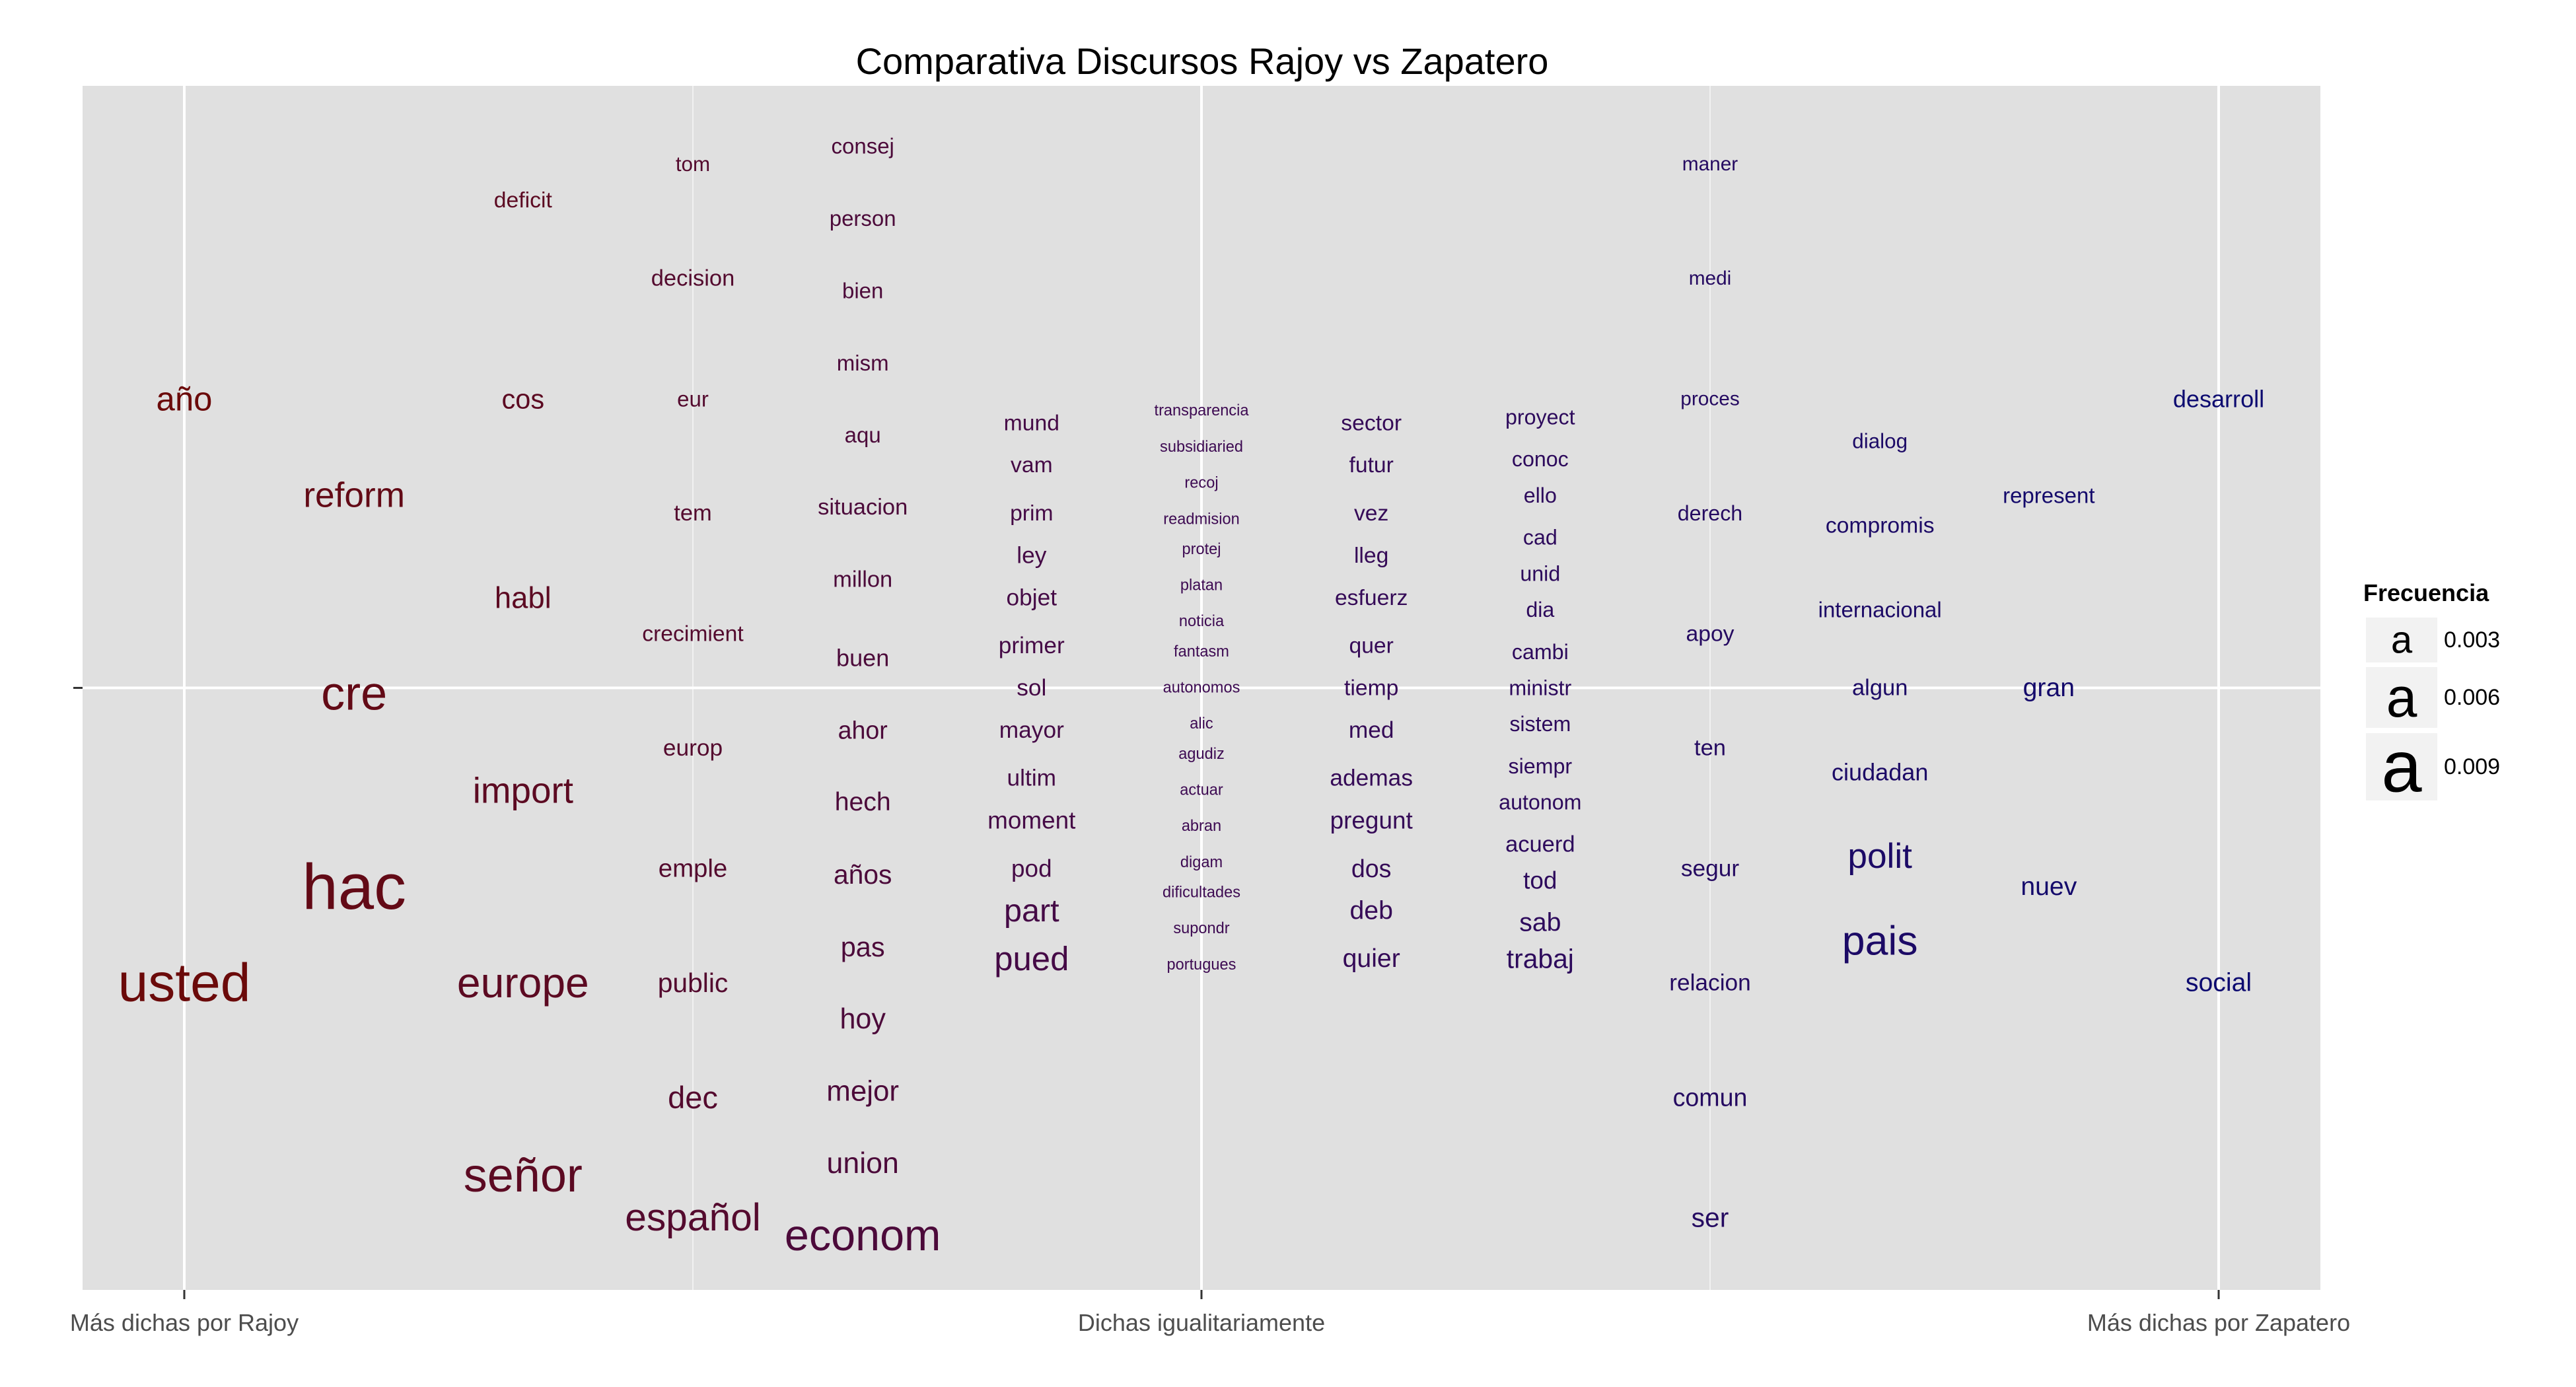 The image size is (2576, 1387). Describe the element at coordinates (862, 579) in the screenshot. I see `word-label: millon` at that location.